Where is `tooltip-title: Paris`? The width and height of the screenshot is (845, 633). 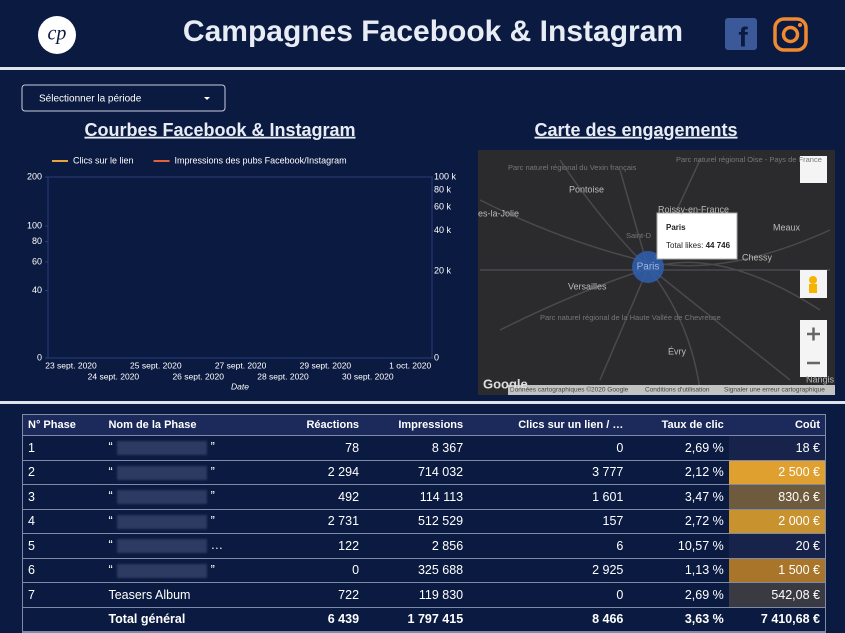 tooltip-title: Paris is located at coordinates (676, 227).